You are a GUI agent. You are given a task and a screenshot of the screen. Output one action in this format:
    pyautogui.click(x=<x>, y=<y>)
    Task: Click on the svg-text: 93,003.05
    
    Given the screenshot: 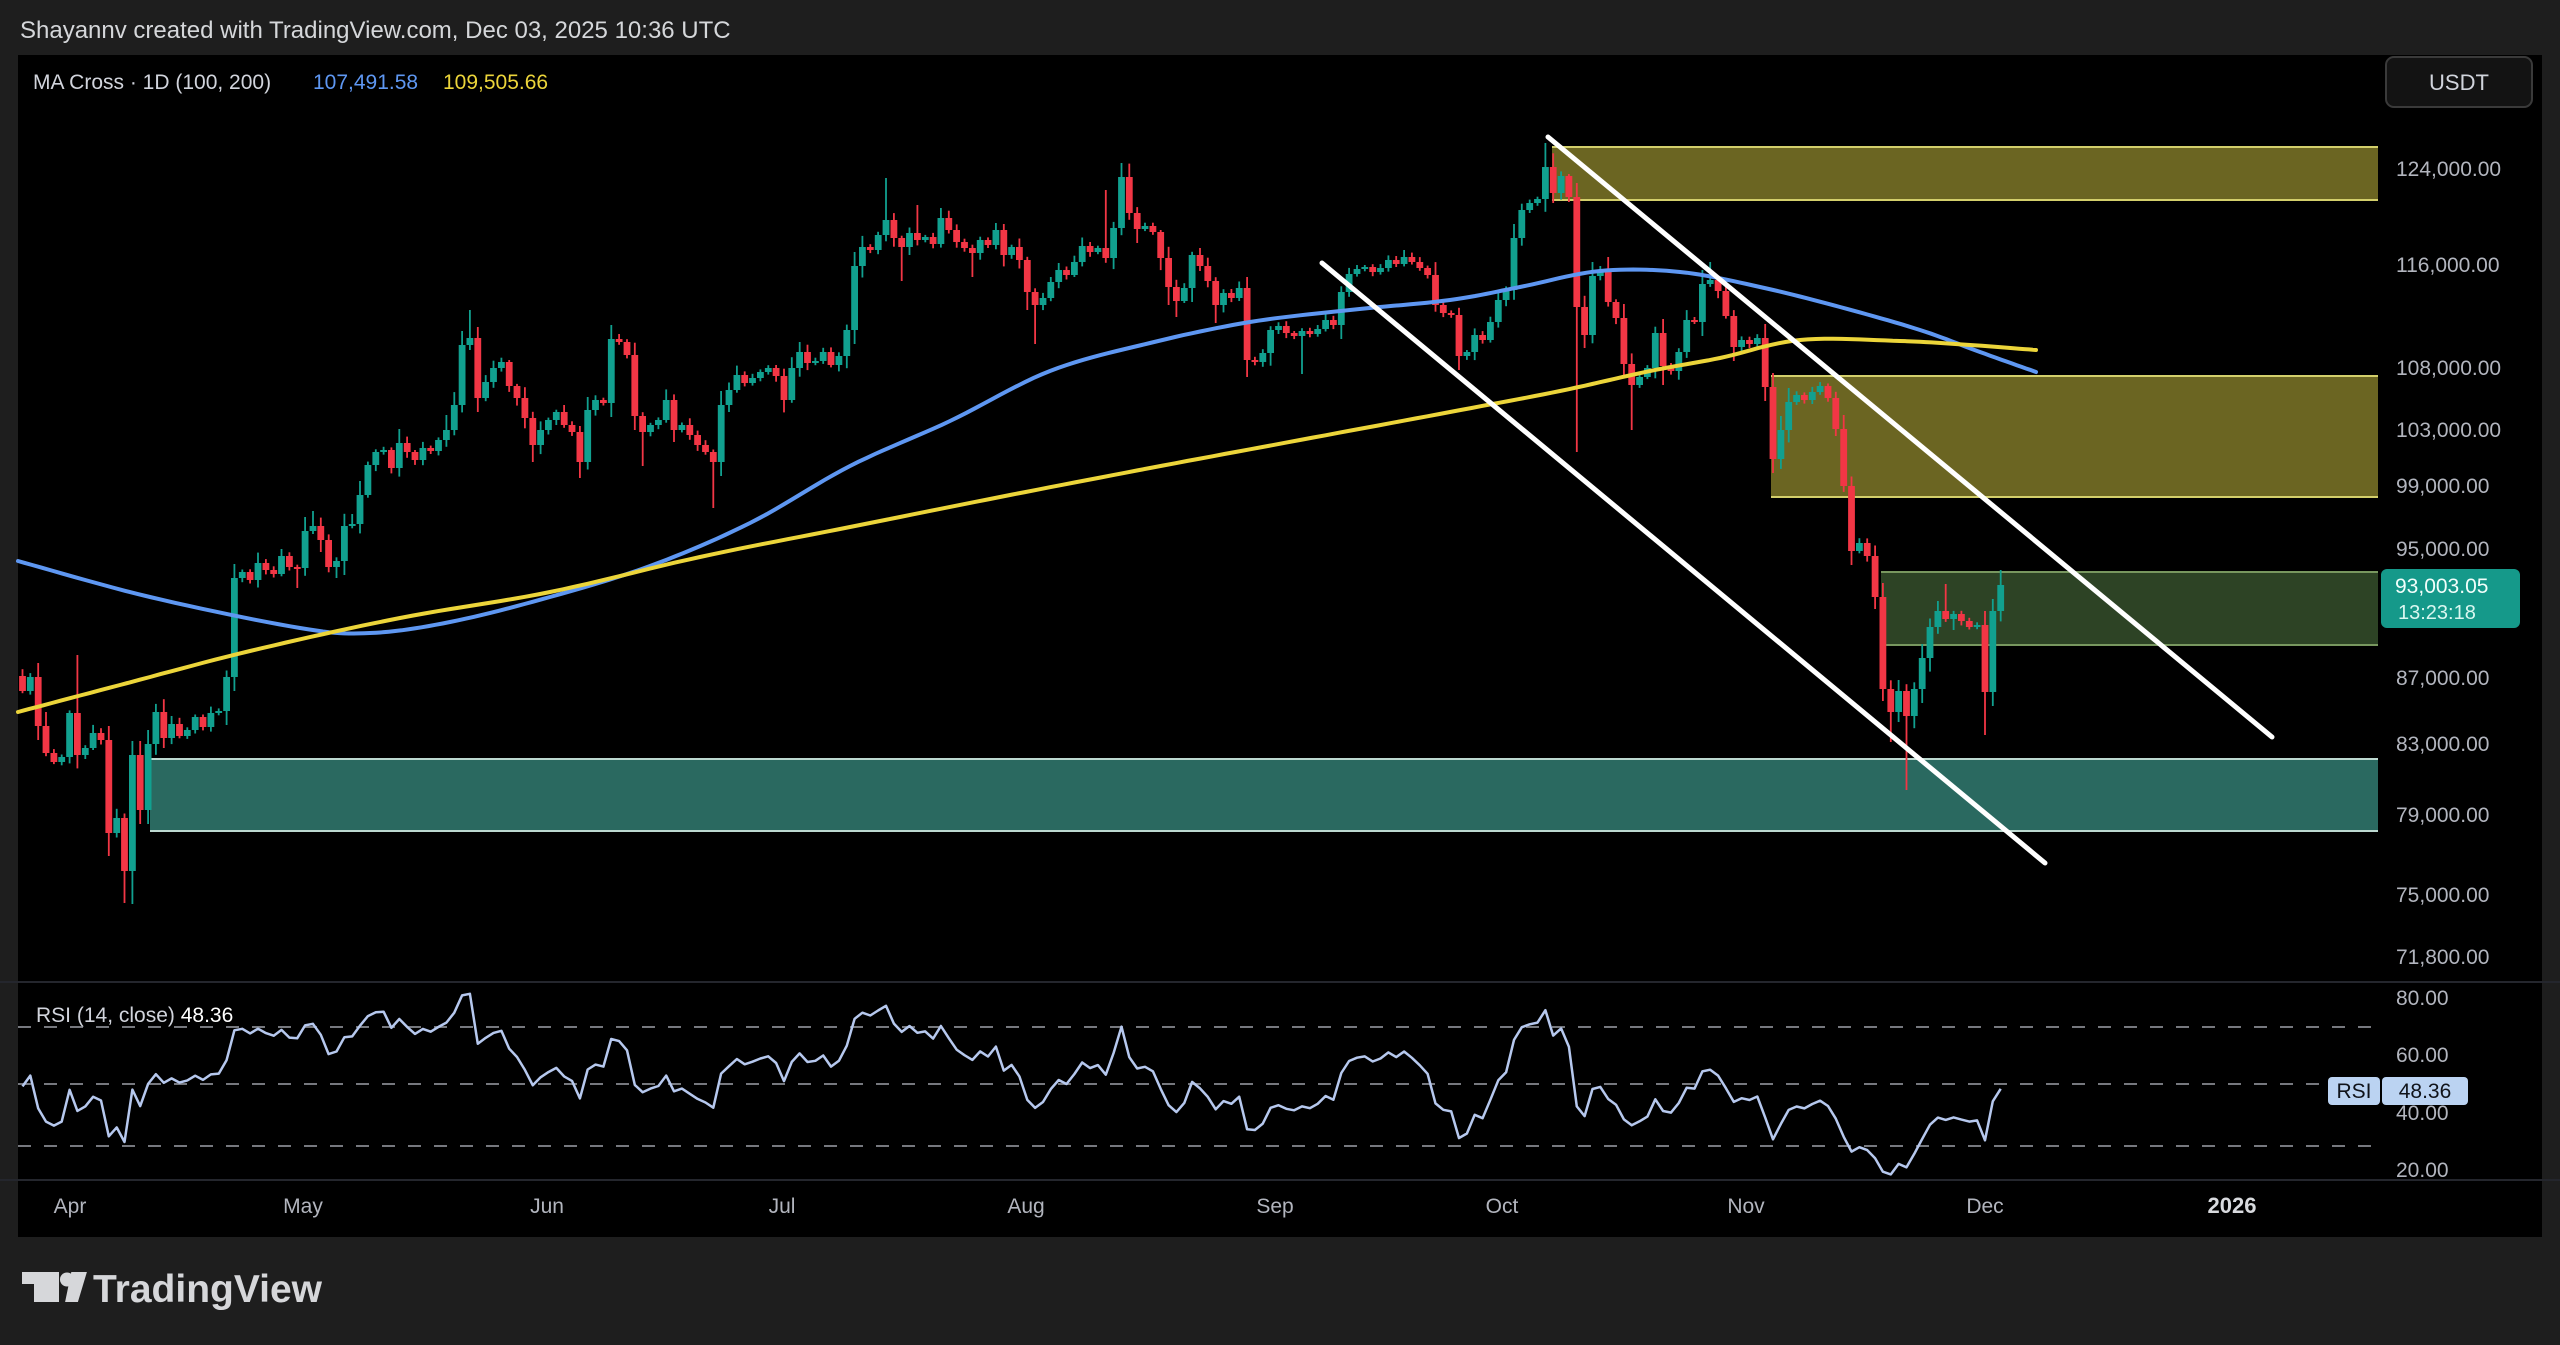 What is the action you would take?
    pyautogui.click(x=2441, y=586)
    